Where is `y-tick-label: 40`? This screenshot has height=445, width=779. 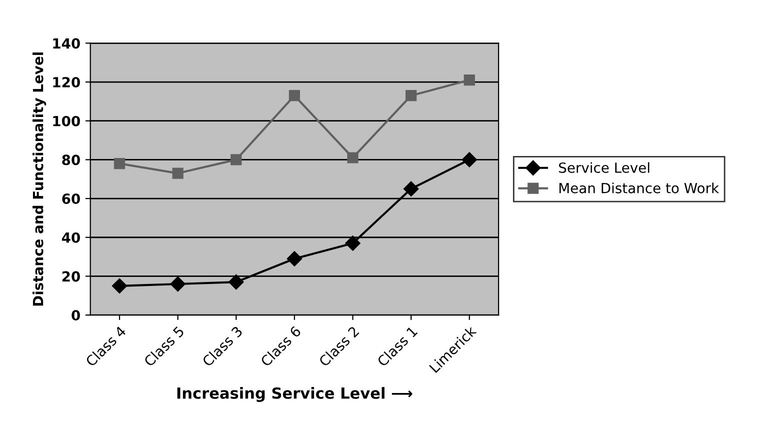 y-tick-label: 40 is located at coordinates (71, 237).